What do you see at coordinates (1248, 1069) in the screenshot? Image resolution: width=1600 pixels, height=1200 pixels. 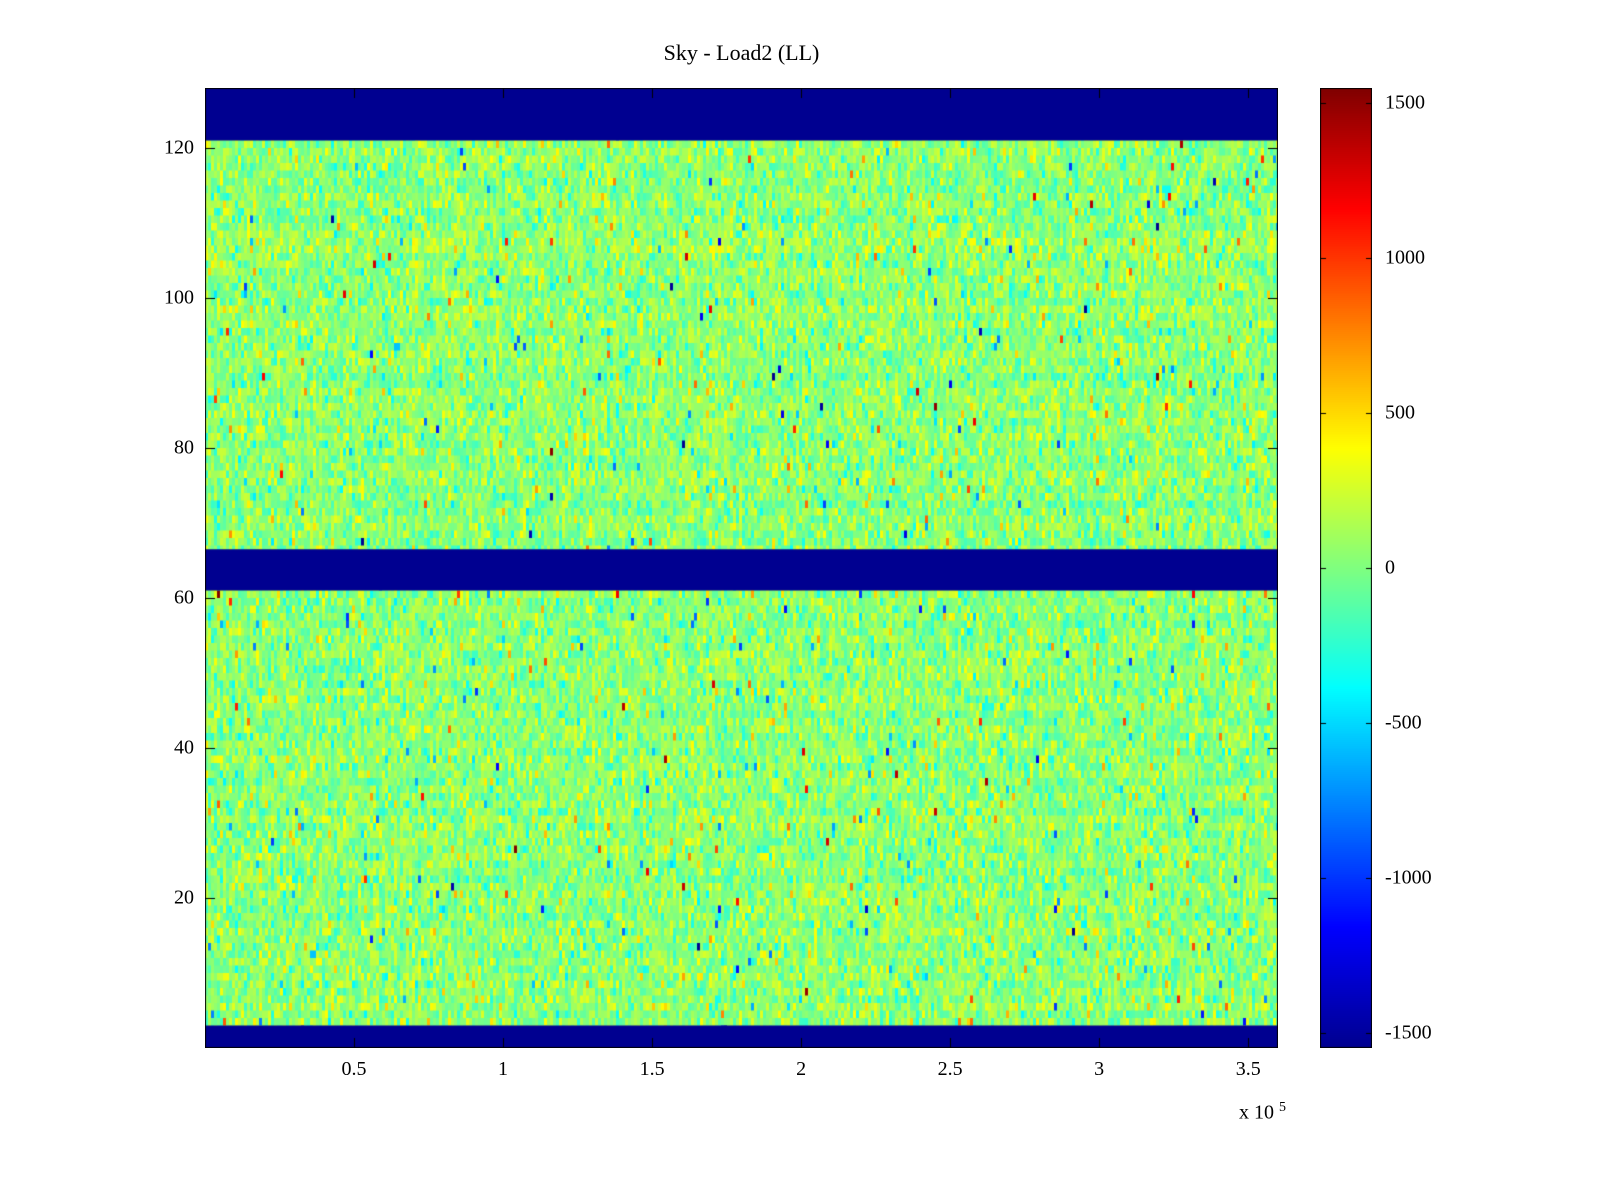 I see `x-axis-tick-label: 3.5` at bounding box center [1248, 1069].